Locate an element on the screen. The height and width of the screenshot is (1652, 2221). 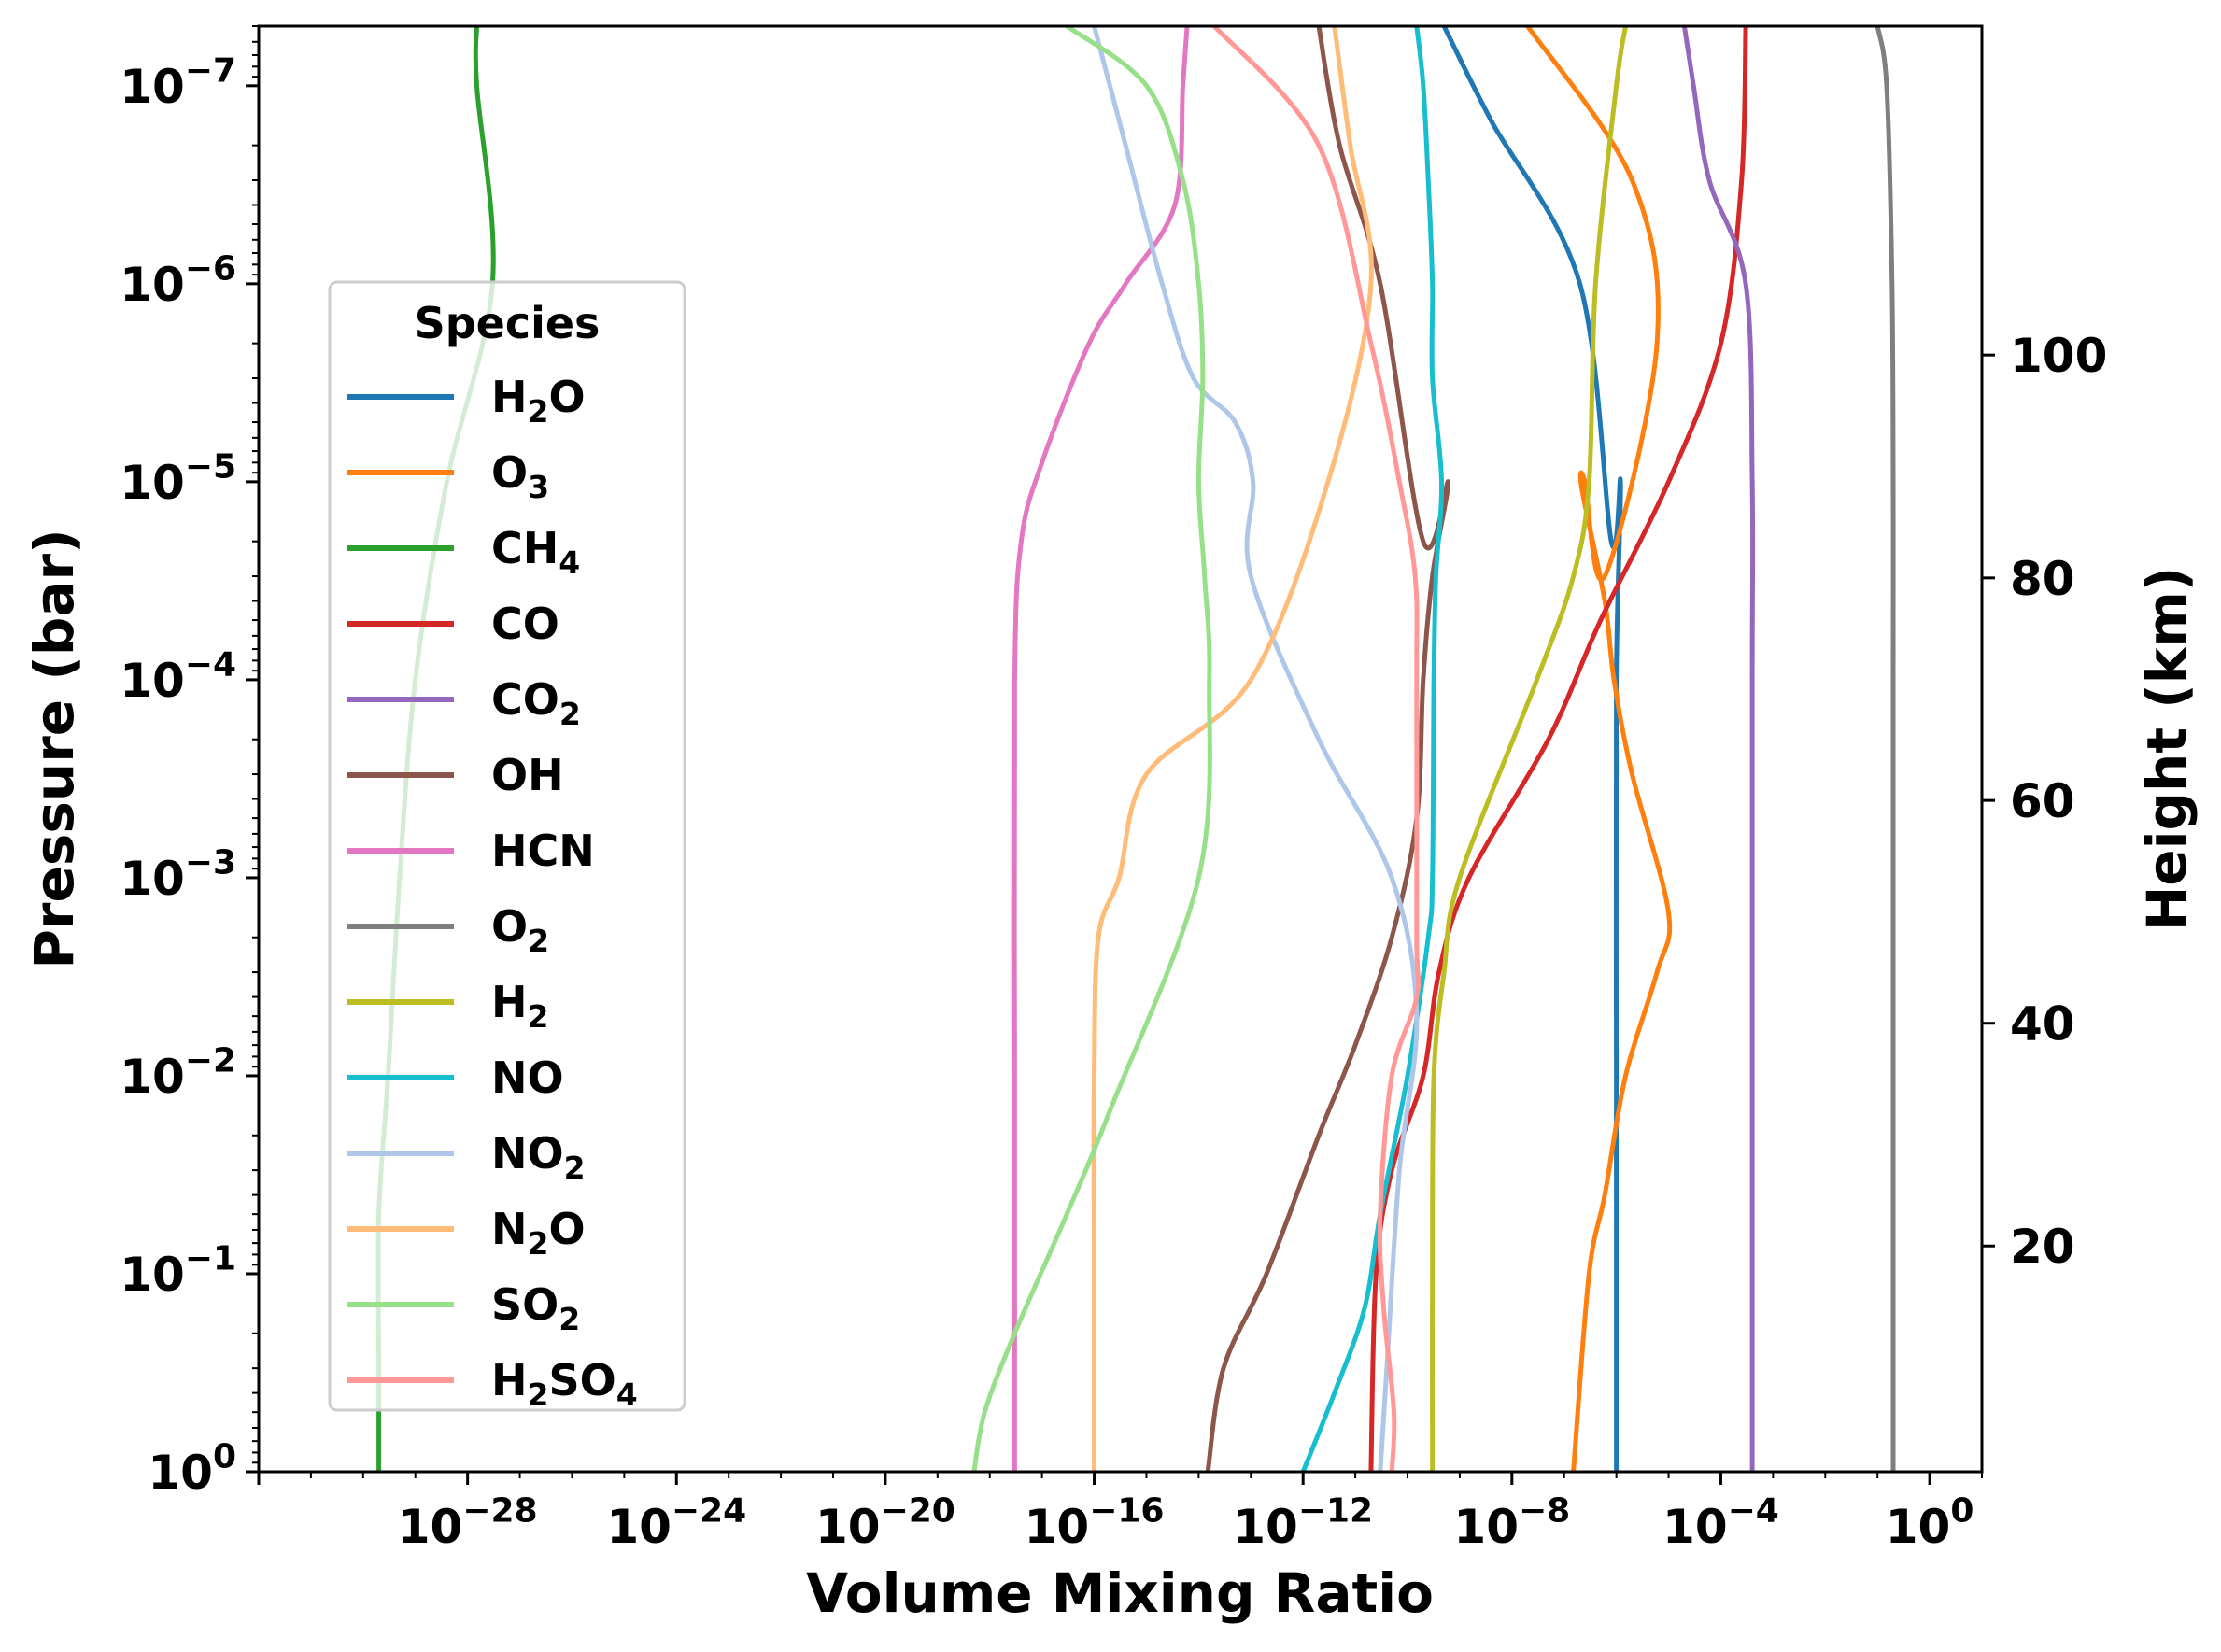
y2-tick-label: 60 is located at coordinates (2043, 801).